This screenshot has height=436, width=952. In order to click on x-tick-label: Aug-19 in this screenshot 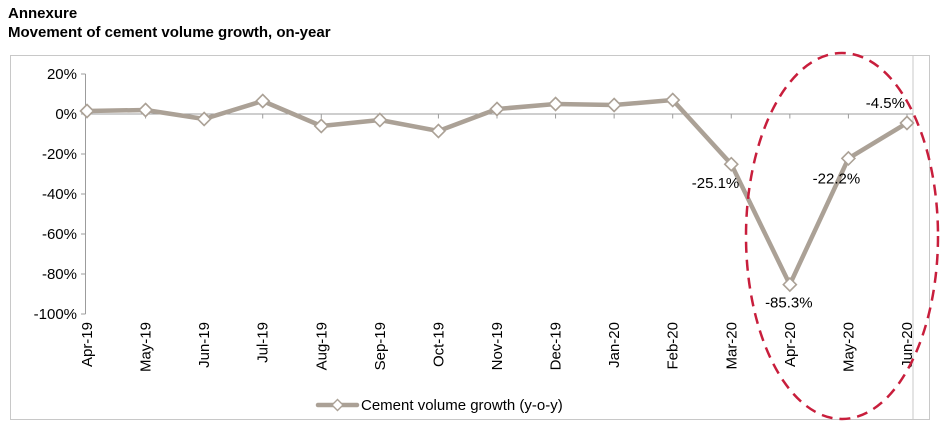, I will do `click(321, 346)`.